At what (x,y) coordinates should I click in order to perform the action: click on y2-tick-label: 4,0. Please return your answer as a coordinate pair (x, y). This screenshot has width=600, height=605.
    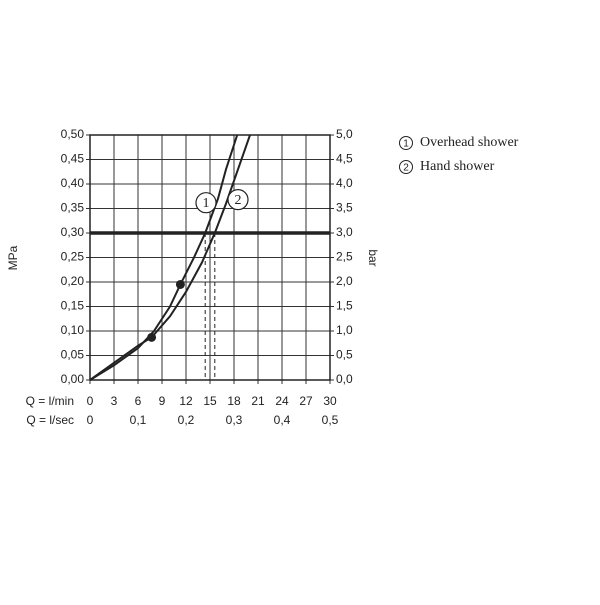
    Looking at the image, I should click on (344, 183).